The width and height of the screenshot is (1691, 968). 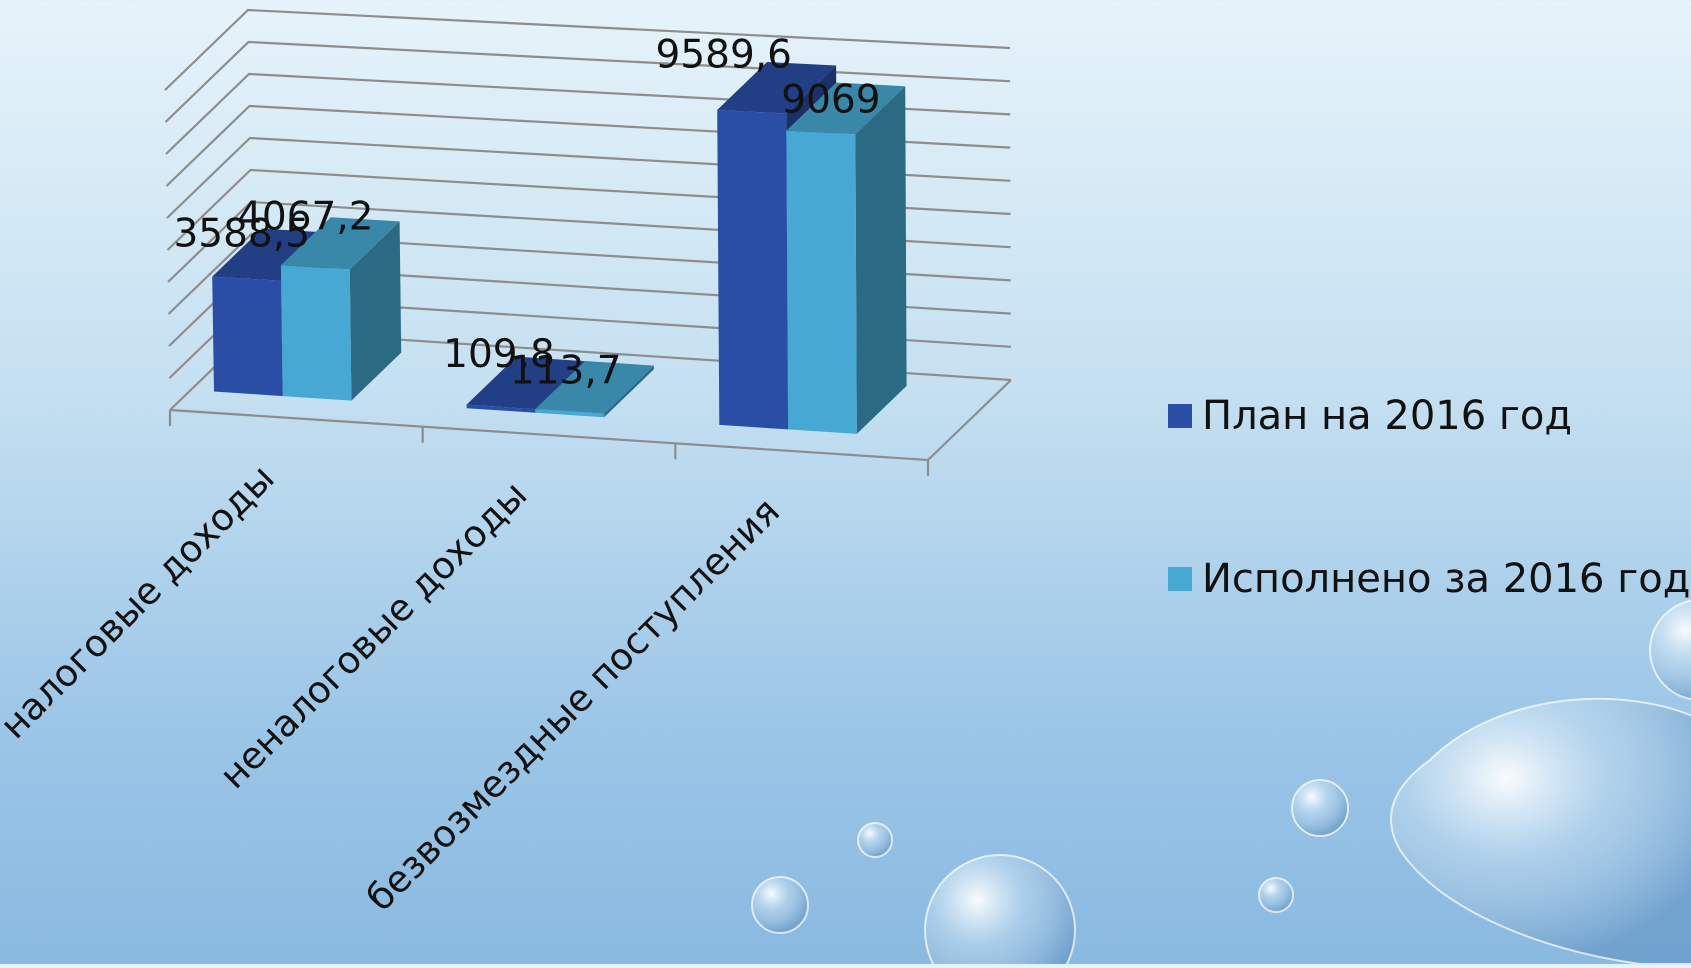 I want to click on legend-label-executed: Исполнено за 2016 год, so click(x=1446, y=579).